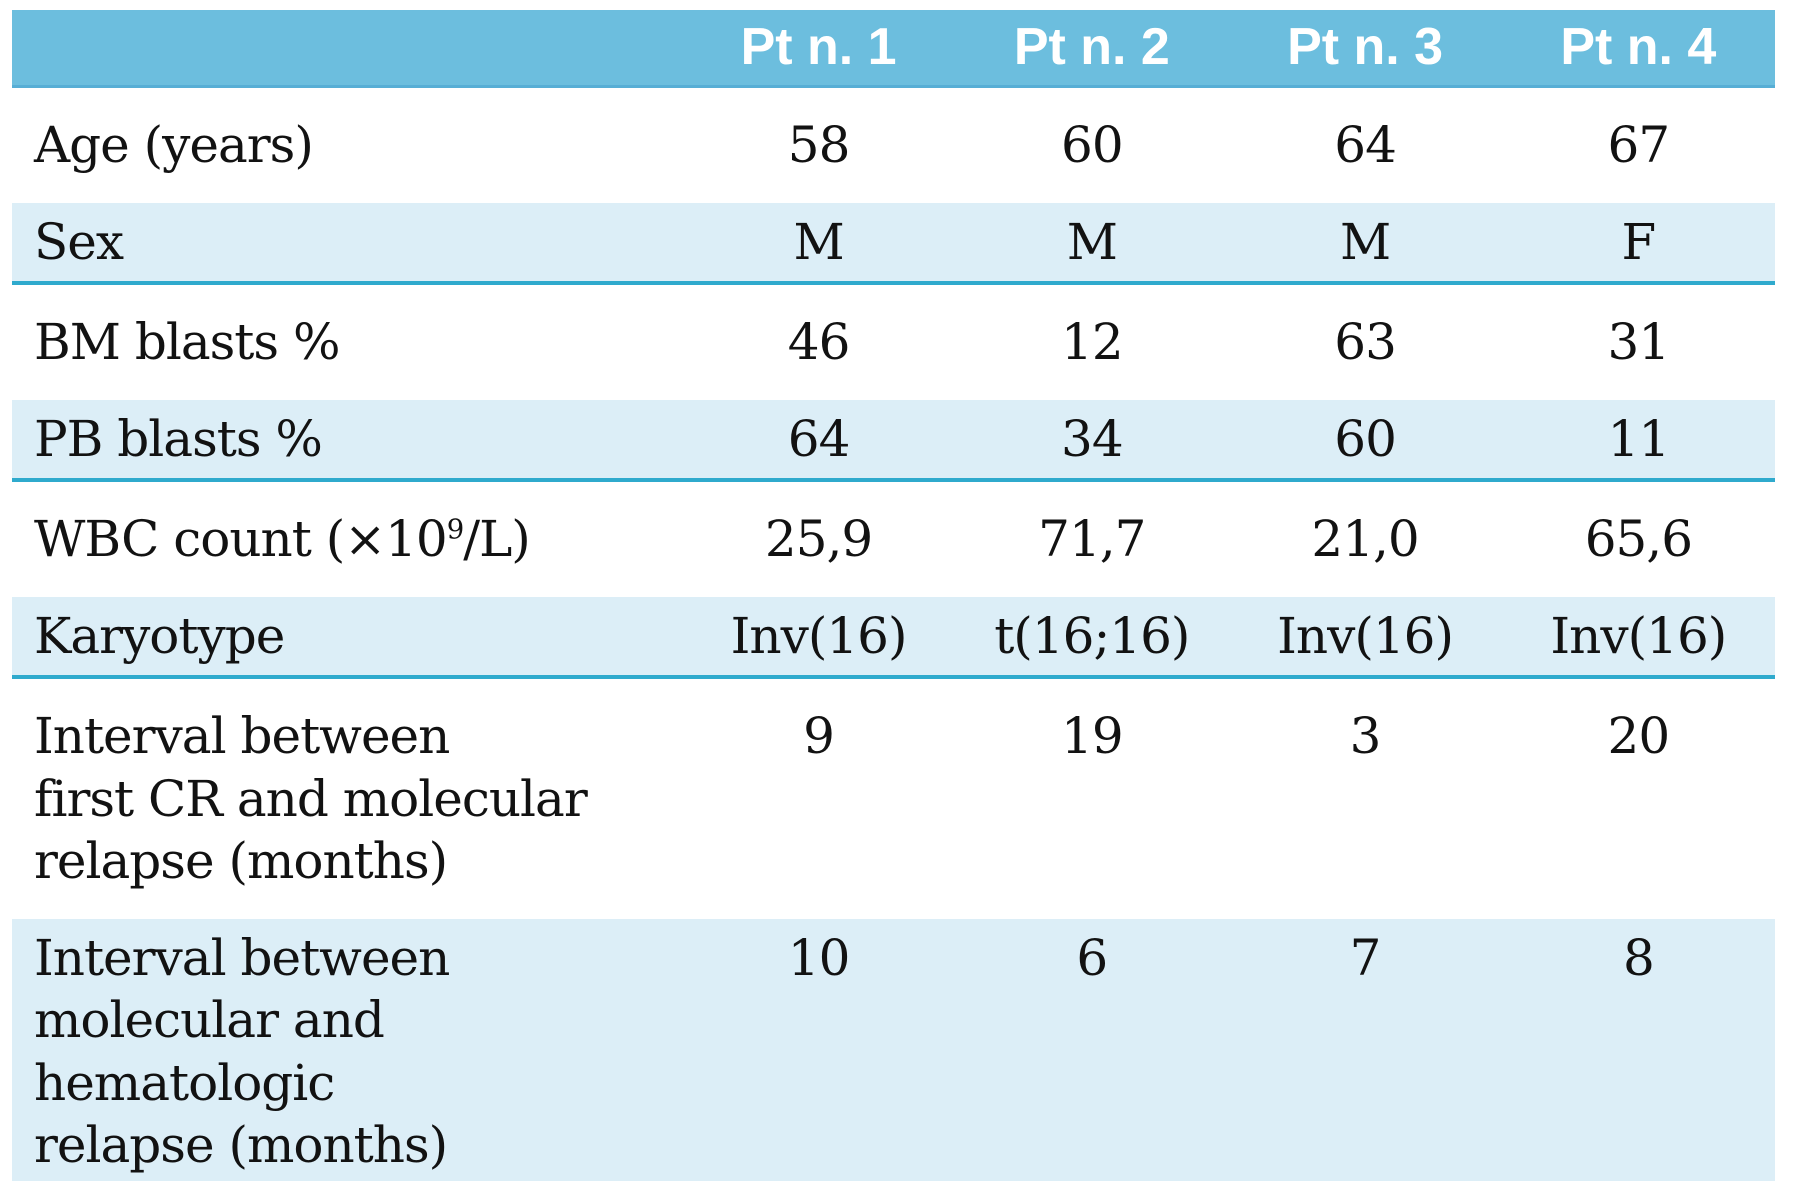 Image resolution: width=1800 pixels, height=1181 pixels. Describe the element at coordinates (1092, 49) in the screenshot. I see `column-header-pt2: Pt n. 2` at that location.